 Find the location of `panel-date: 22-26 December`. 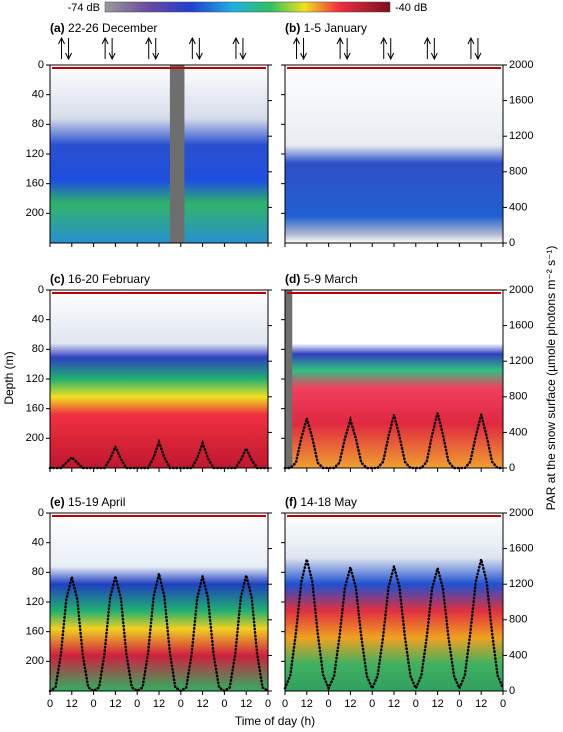

panel-date: 22-26 December is located at coordinates (112, 28).